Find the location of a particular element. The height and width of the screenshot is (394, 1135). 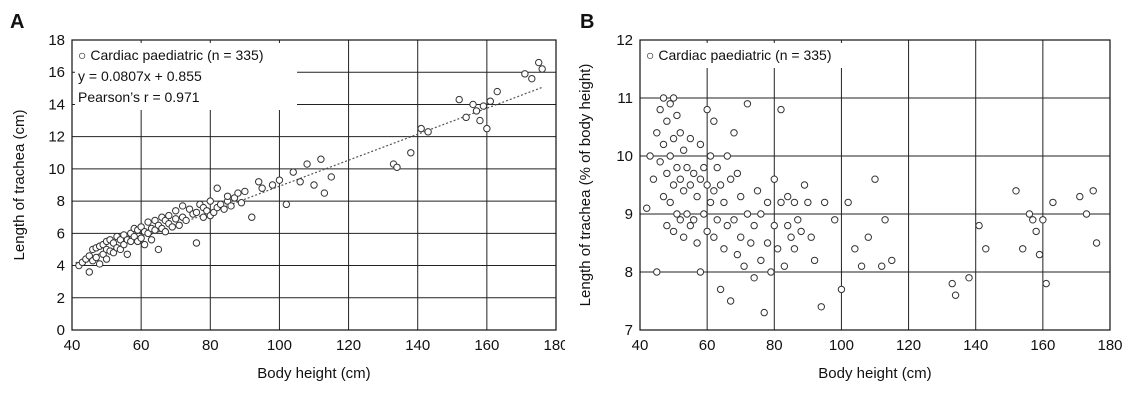

y-axis-label: Length of trachea (% of body height) is located at coordinates (585, 185).